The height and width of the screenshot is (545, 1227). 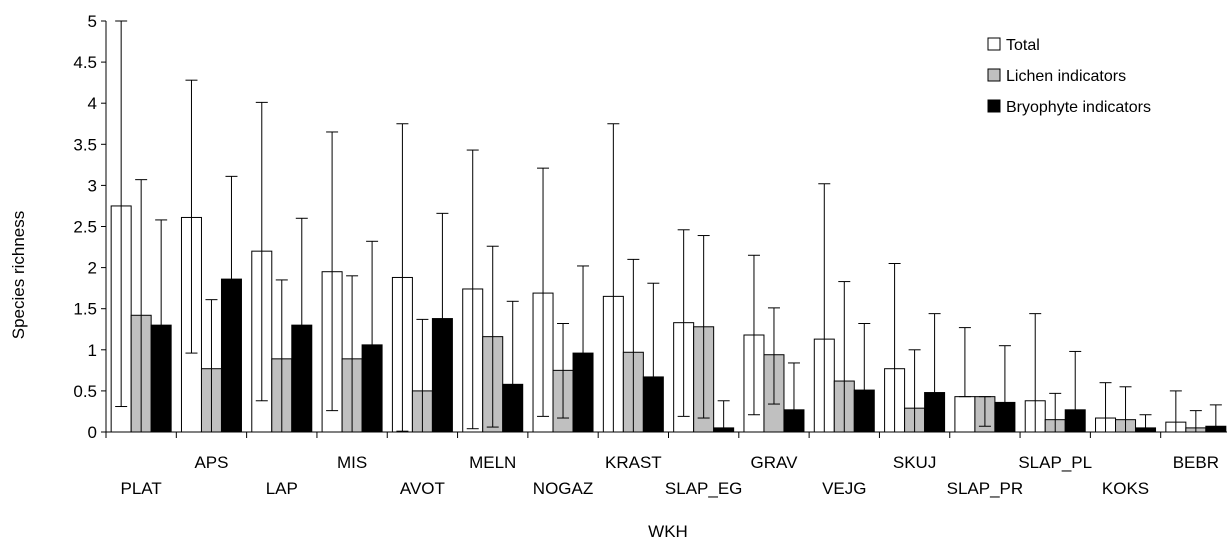 What do you see at coordinates (1196, 462) in the screenshot?
I see `x-tick-label: BEBR` at bounding box center [1196, 462].